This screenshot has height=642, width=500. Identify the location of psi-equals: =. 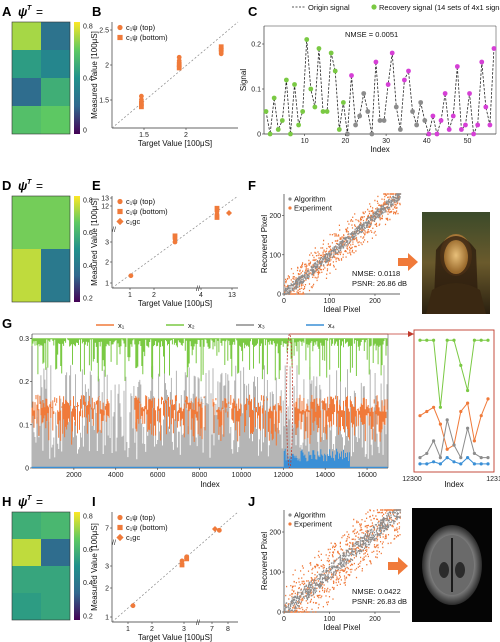
(39, 502).